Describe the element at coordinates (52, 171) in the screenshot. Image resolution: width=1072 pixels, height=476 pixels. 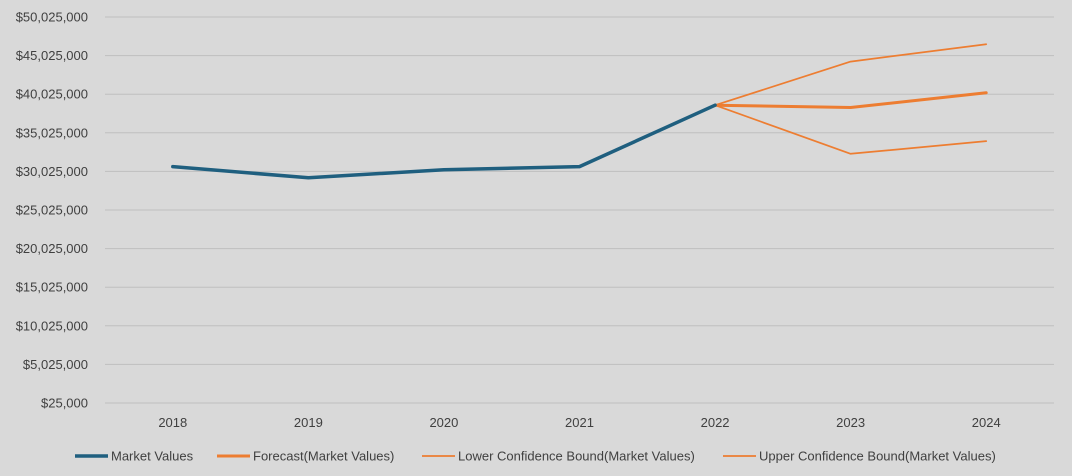
I see `y-tick-label: $30,025,000` at that location.